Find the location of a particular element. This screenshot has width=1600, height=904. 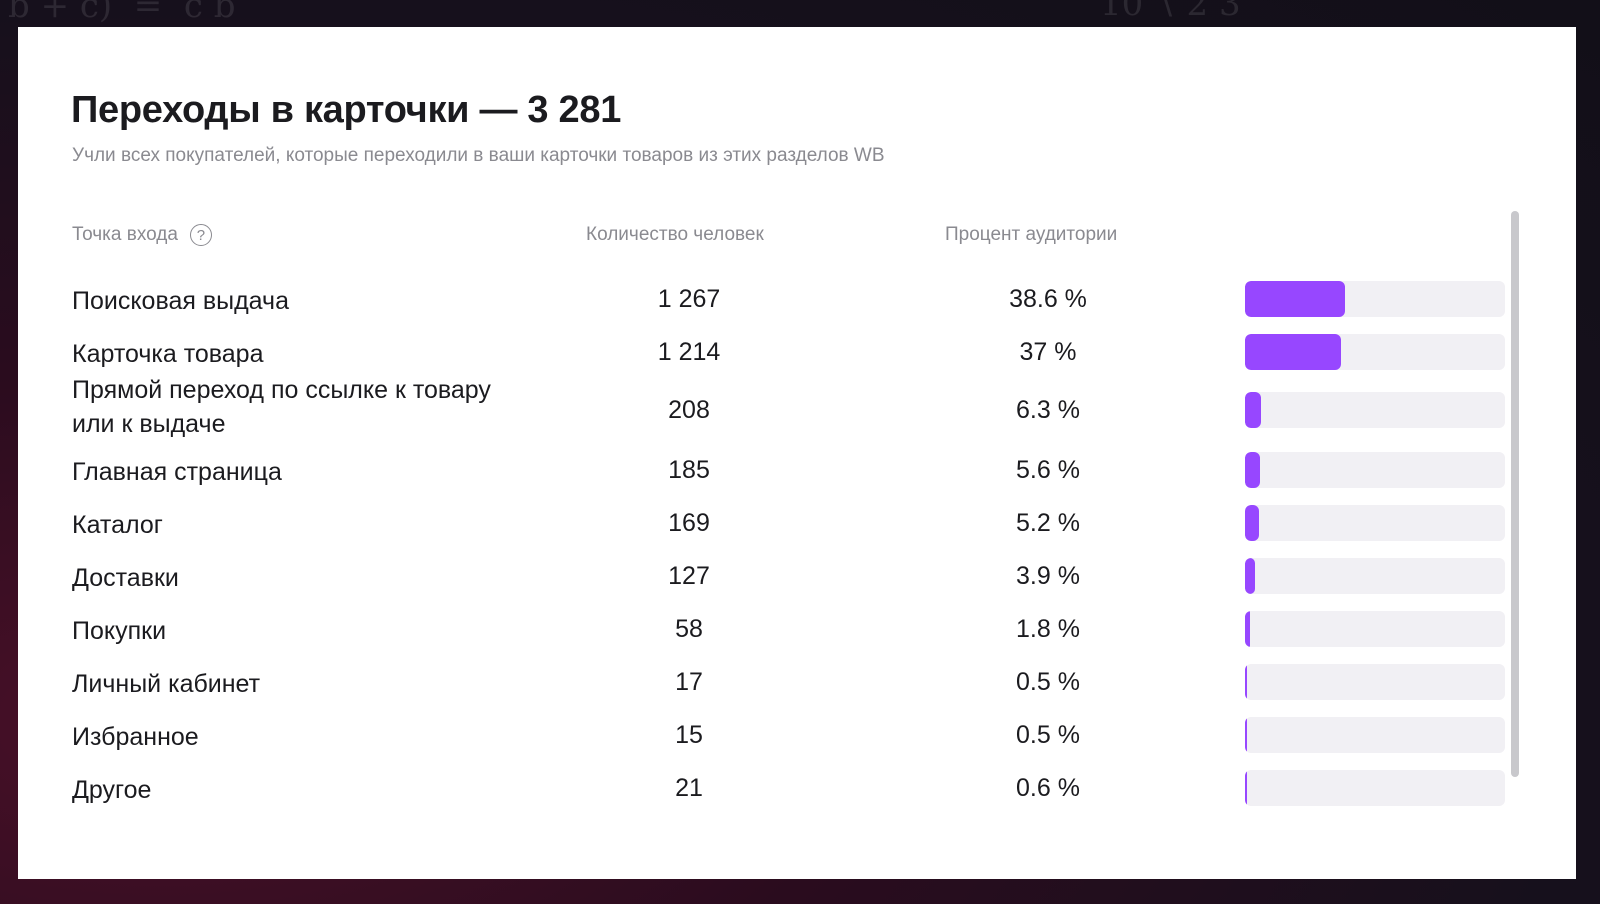

card-title: Переходы в карточки — 3 281 is located at coordinates (346, 110).